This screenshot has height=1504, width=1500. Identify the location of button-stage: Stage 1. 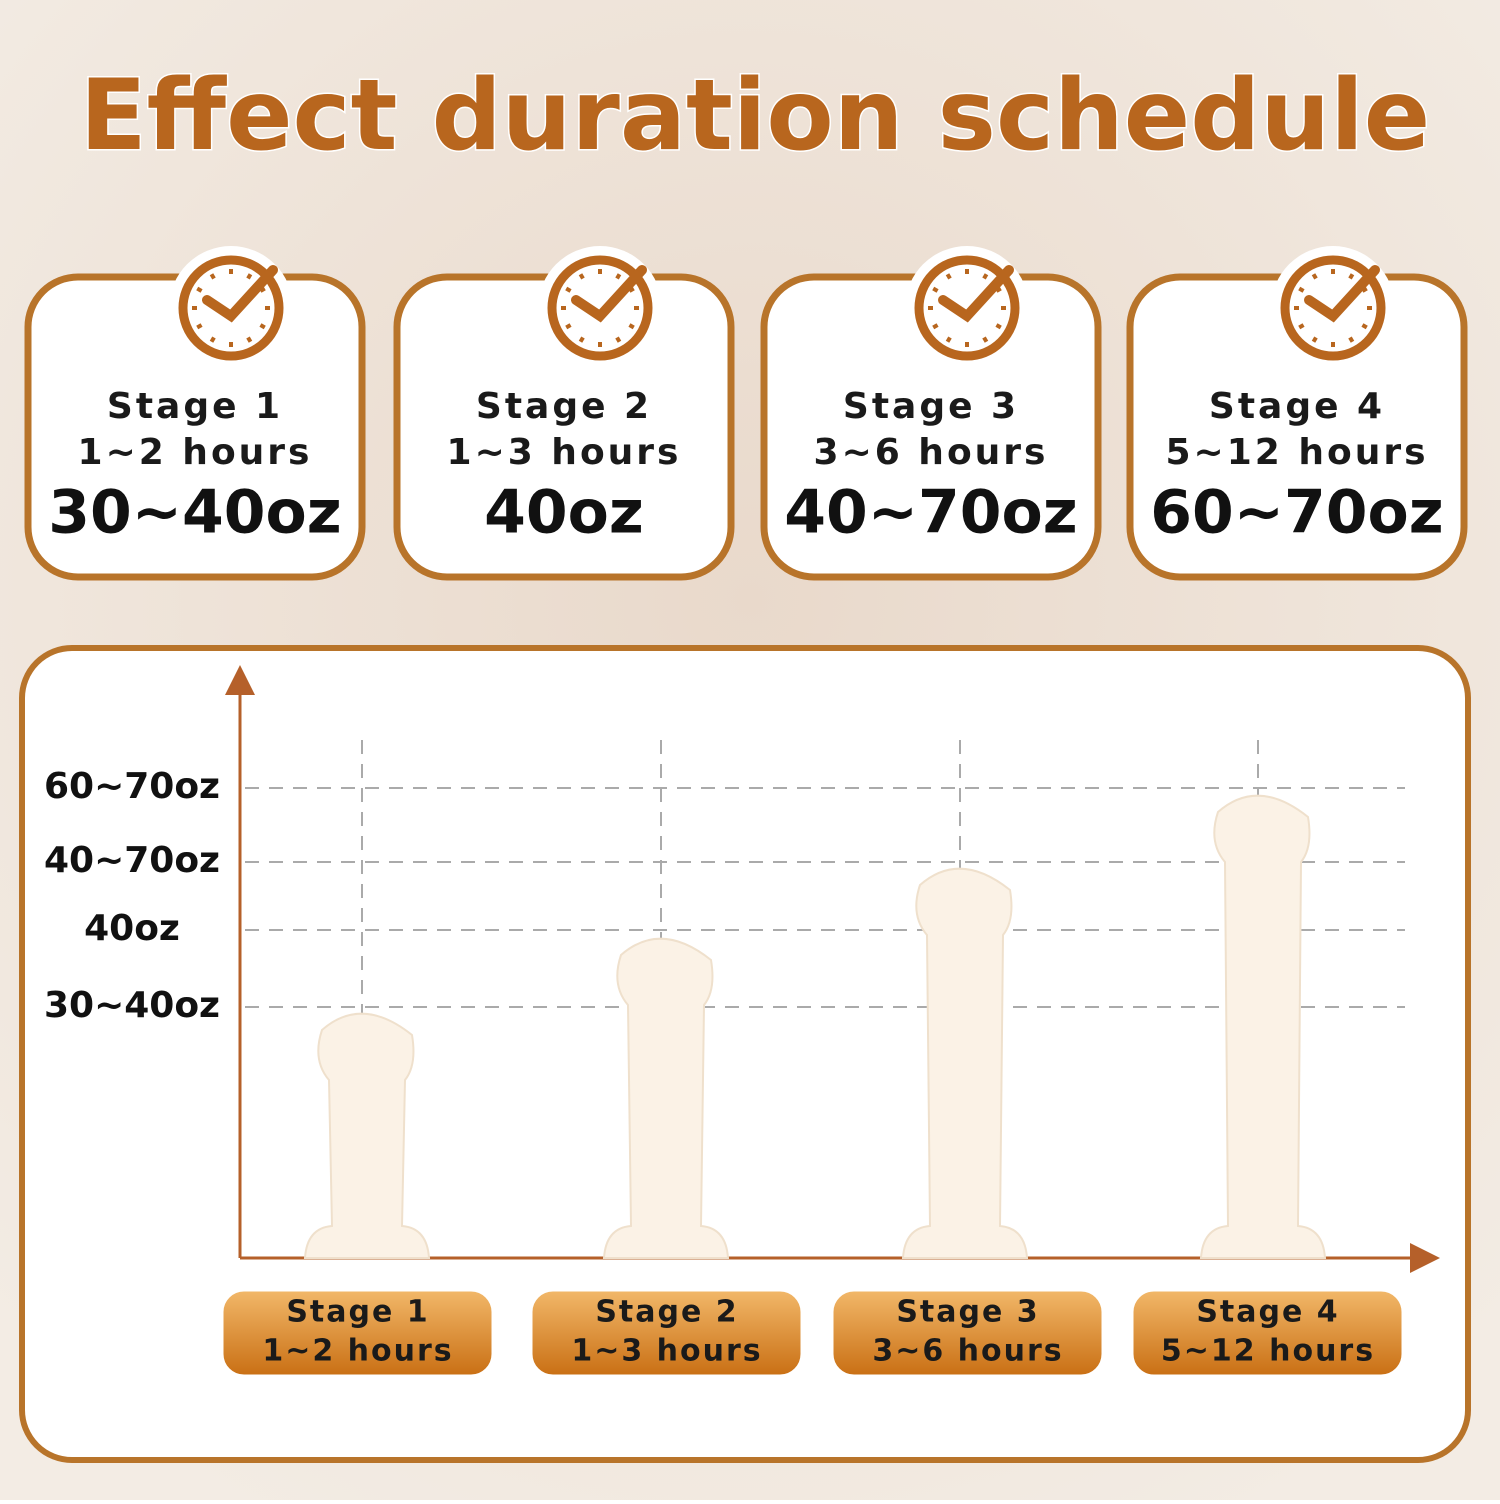
(357, 1312).